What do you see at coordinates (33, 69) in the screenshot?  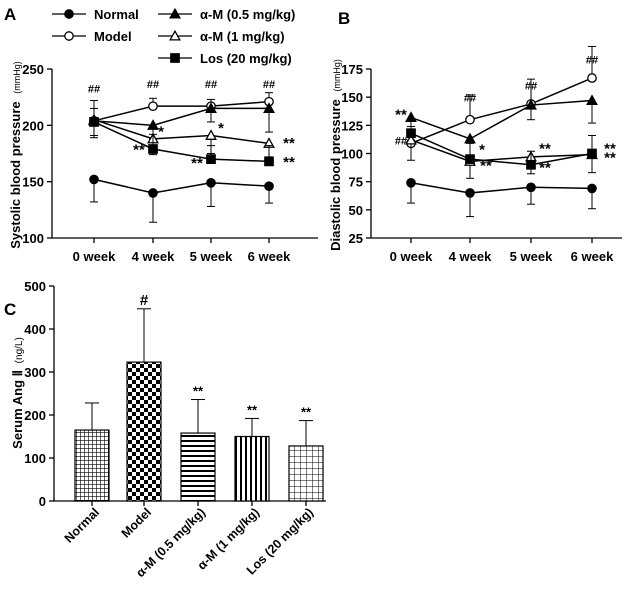 I see `y-tick-label: 250` at bounding box center [33, 69].